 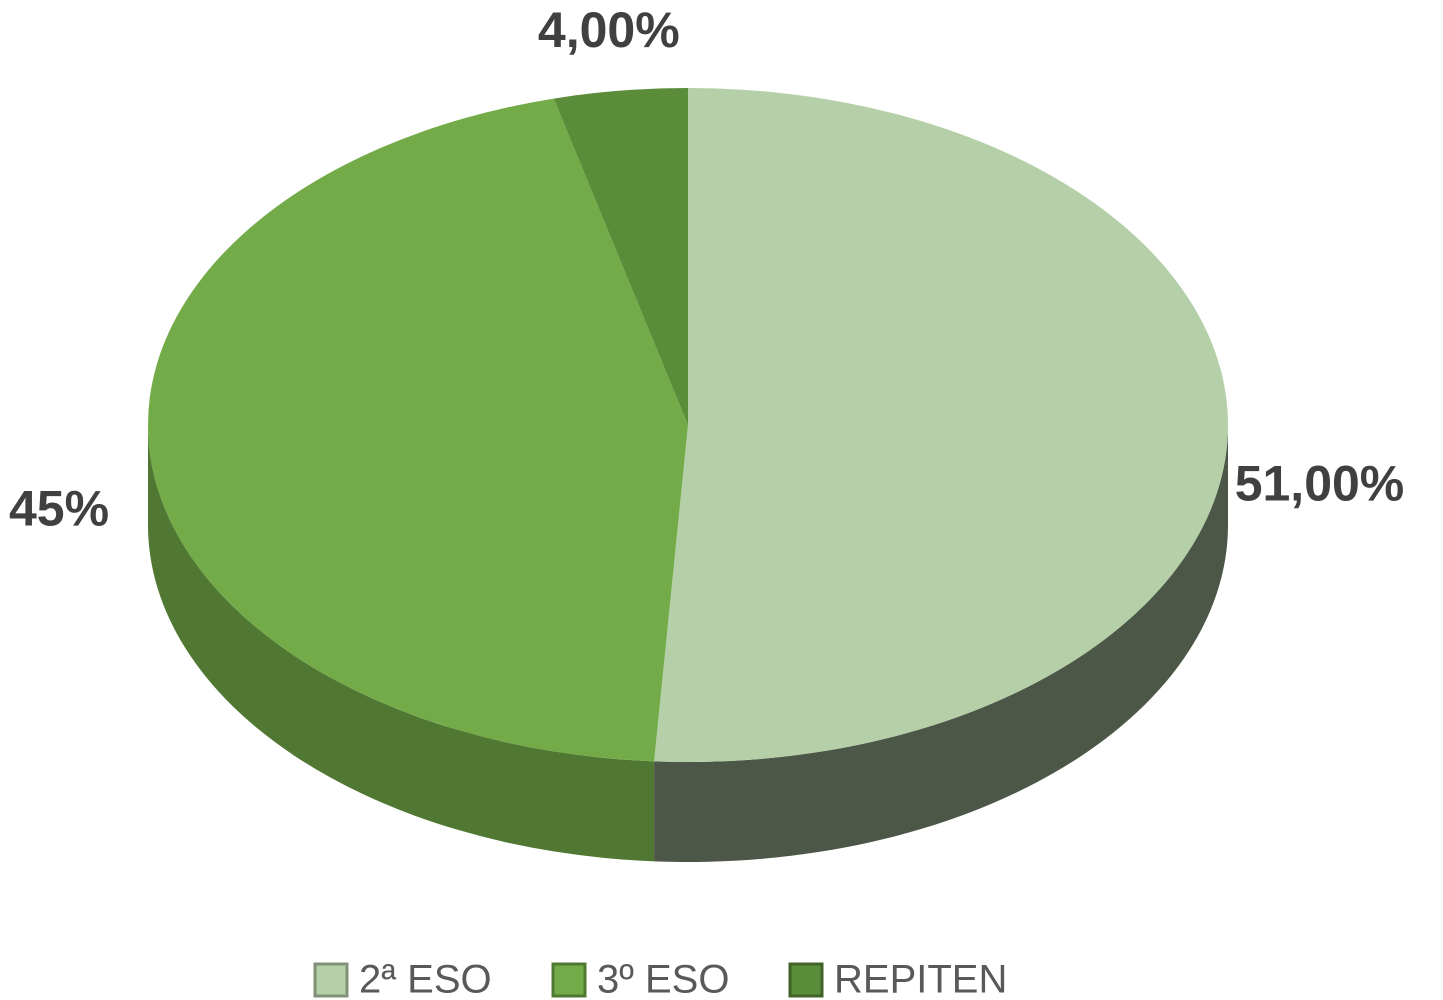 I want to click on data-label: 4,00%, so click(x=609, y=30).